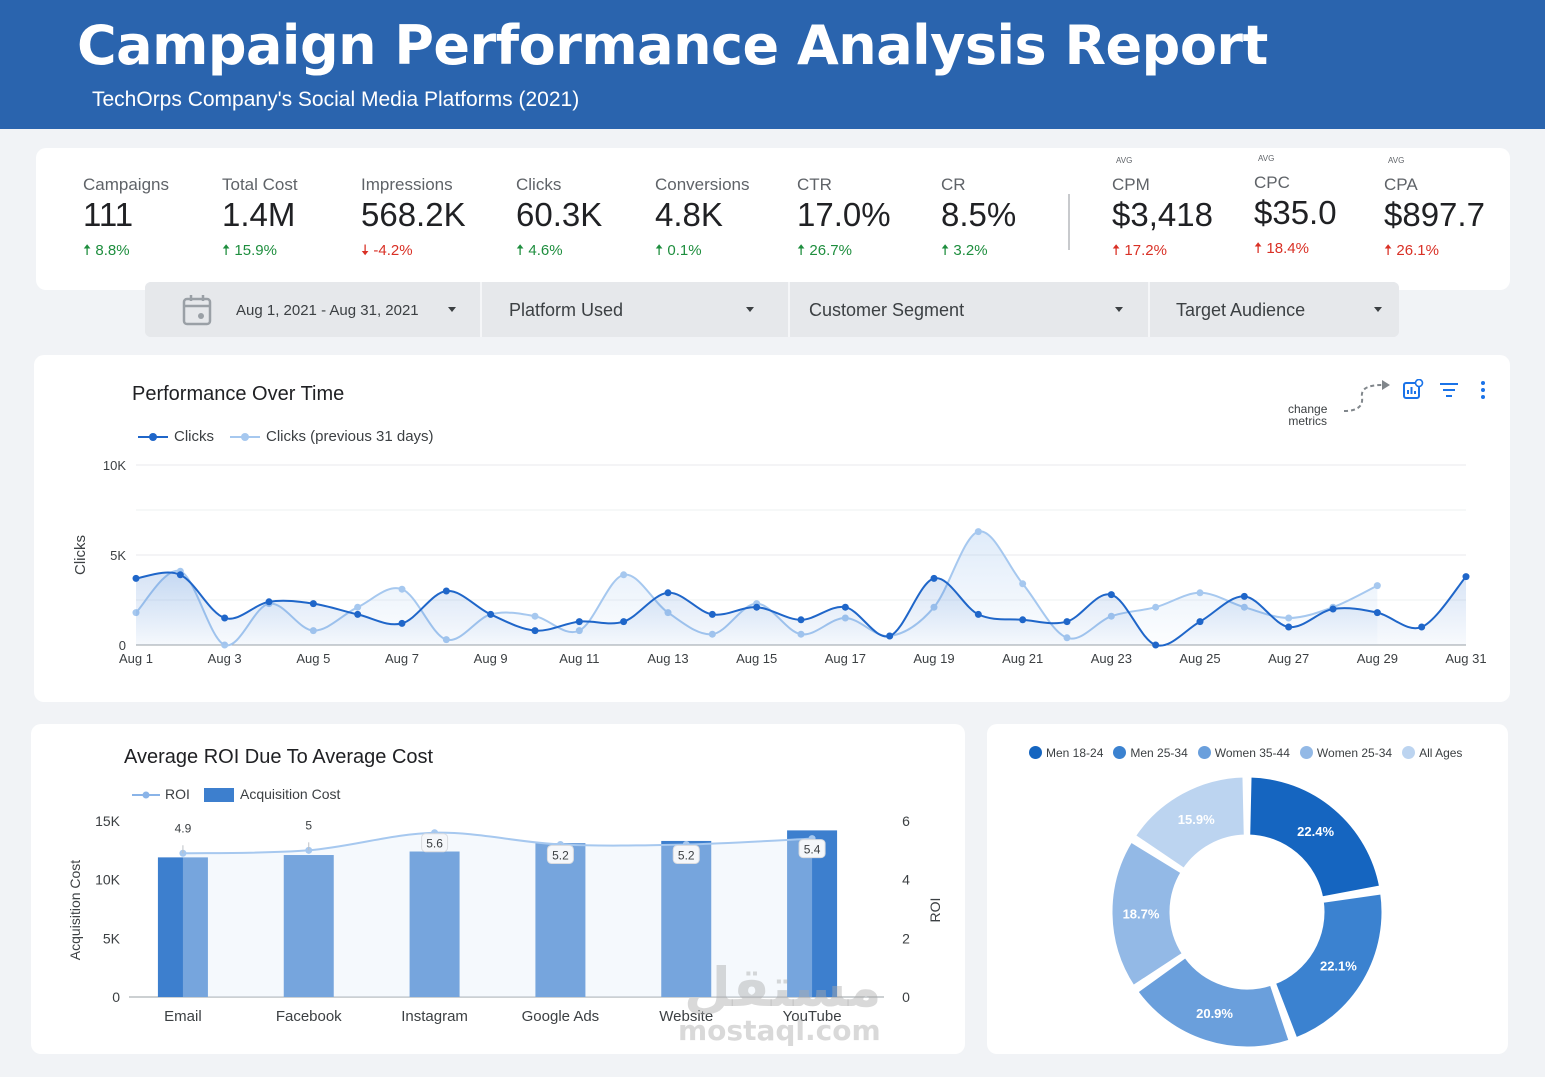 The image size is (1545, 1077). I want to click on y-tick-label: 0, so click(122, 645).